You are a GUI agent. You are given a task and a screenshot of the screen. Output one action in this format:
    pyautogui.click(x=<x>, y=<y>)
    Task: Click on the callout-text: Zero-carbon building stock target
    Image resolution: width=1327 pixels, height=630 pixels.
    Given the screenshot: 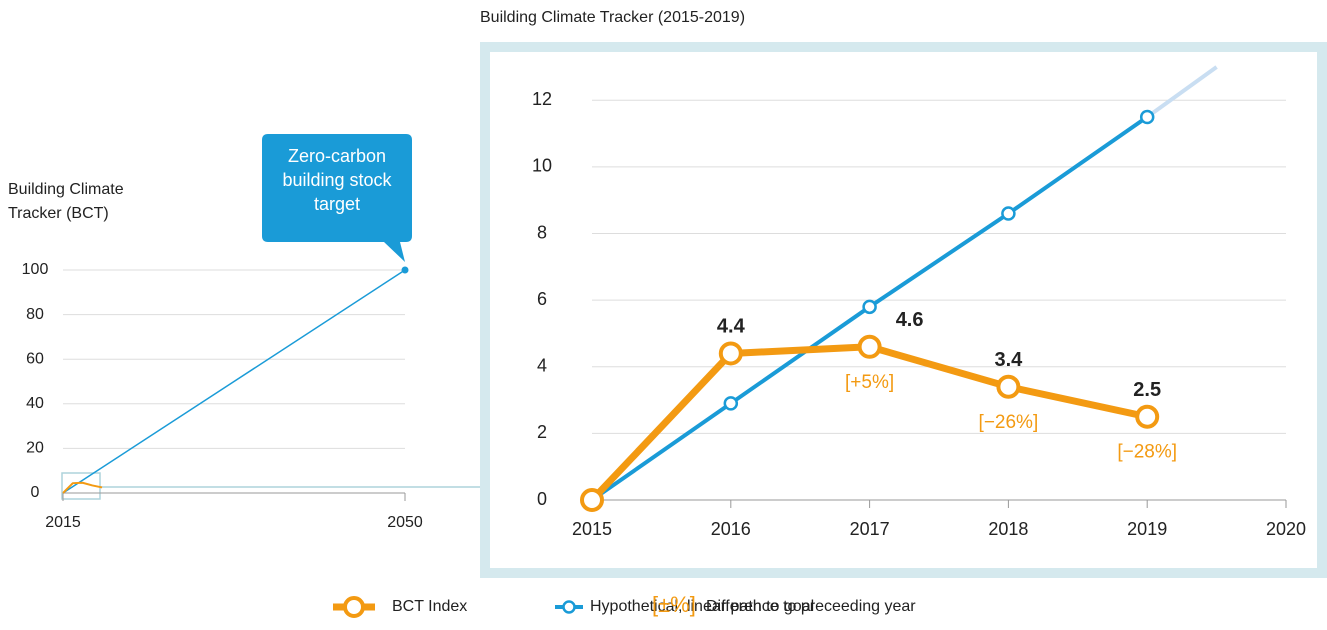 What is the action you would take?
    pyautogui.click(x=337, y=180)
    